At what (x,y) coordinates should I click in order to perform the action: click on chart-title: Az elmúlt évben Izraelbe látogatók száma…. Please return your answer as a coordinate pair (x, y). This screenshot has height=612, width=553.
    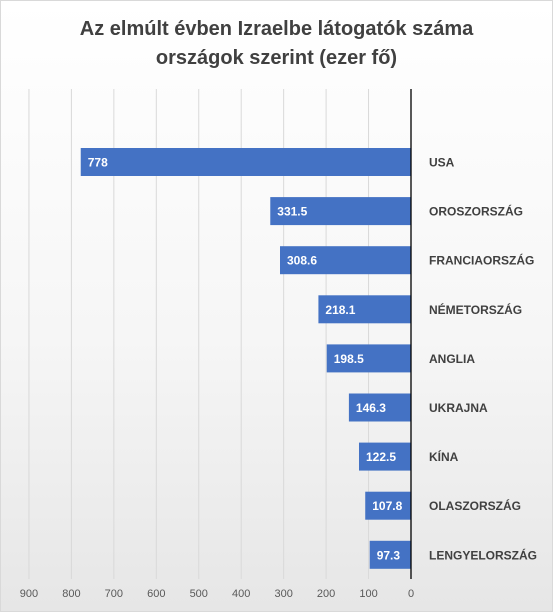
    Looking at the image, I should click on (276, 44).